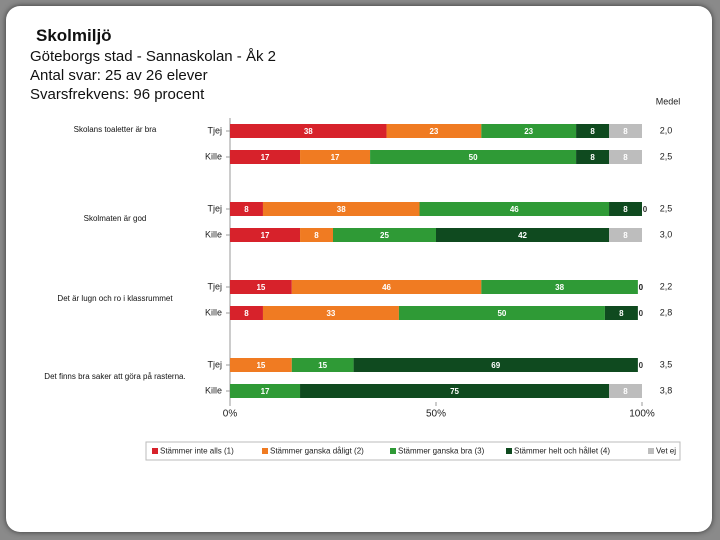 The height and width of the screenshot is (540, 720). What do you see at coordinates (642, 414) in the screenshot?
I see `x-tick-label: 100%` at bounding box center [642, 414].